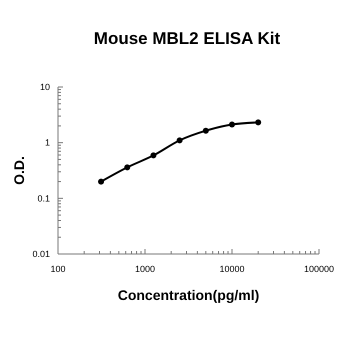  What do you see at coordinates (145, 269) in the screenshot?
I see `x-tick-label: 1000` at bounding box center [145, 269].